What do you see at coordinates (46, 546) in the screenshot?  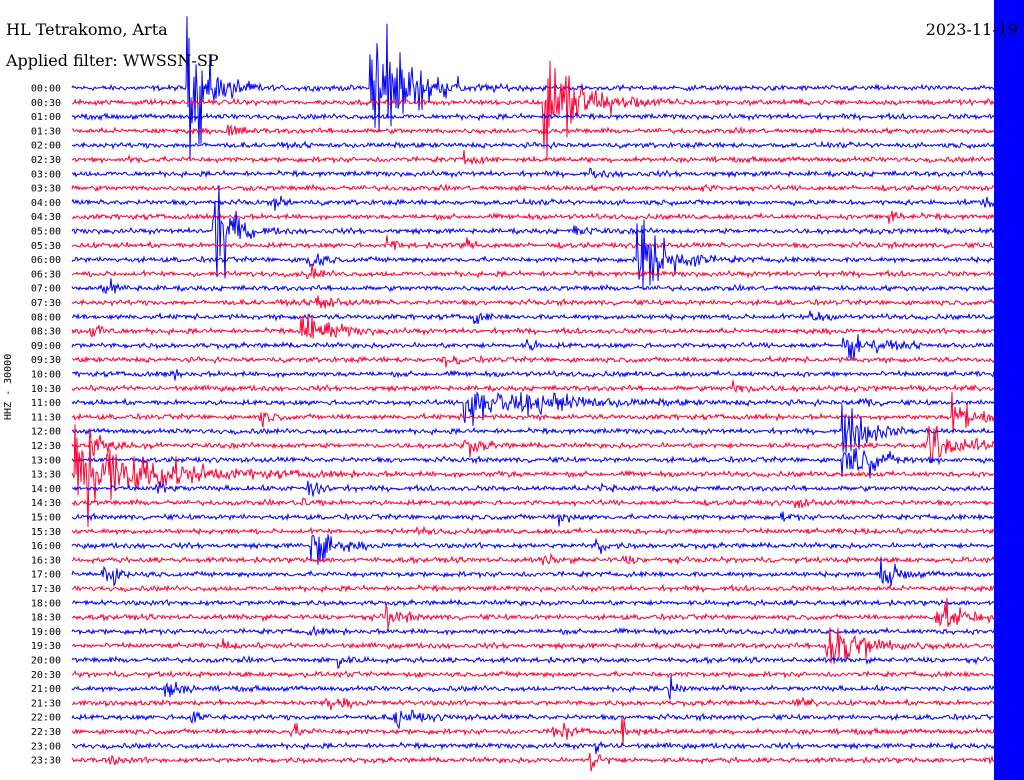 I see `time-tick-label: 16:00` at bounding box center [46, 546].